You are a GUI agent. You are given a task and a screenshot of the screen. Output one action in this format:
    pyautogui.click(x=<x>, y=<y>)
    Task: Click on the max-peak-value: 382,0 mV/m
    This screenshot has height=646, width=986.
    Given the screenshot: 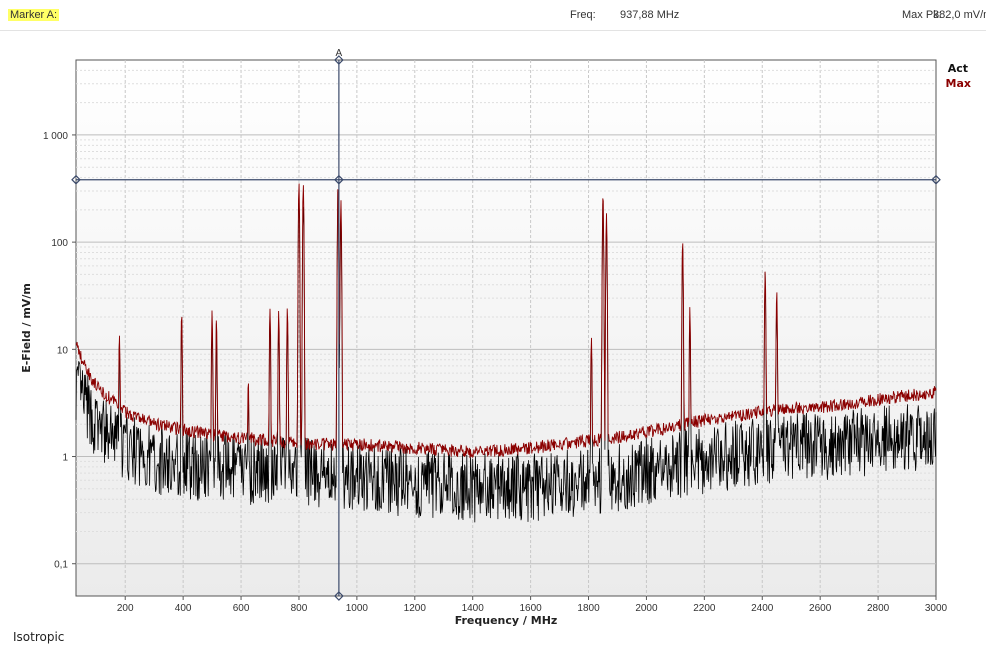 What is the action you would take?
    pyautogui.click(x=959, y=15)
    